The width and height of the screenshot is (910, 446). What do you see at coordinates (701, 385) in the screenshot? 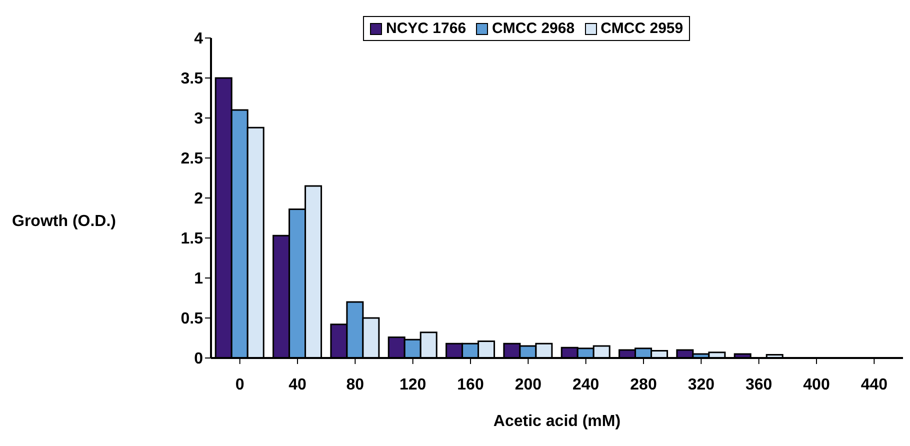
I see `x-tick-label: 320` at bounding box center [701, 385].